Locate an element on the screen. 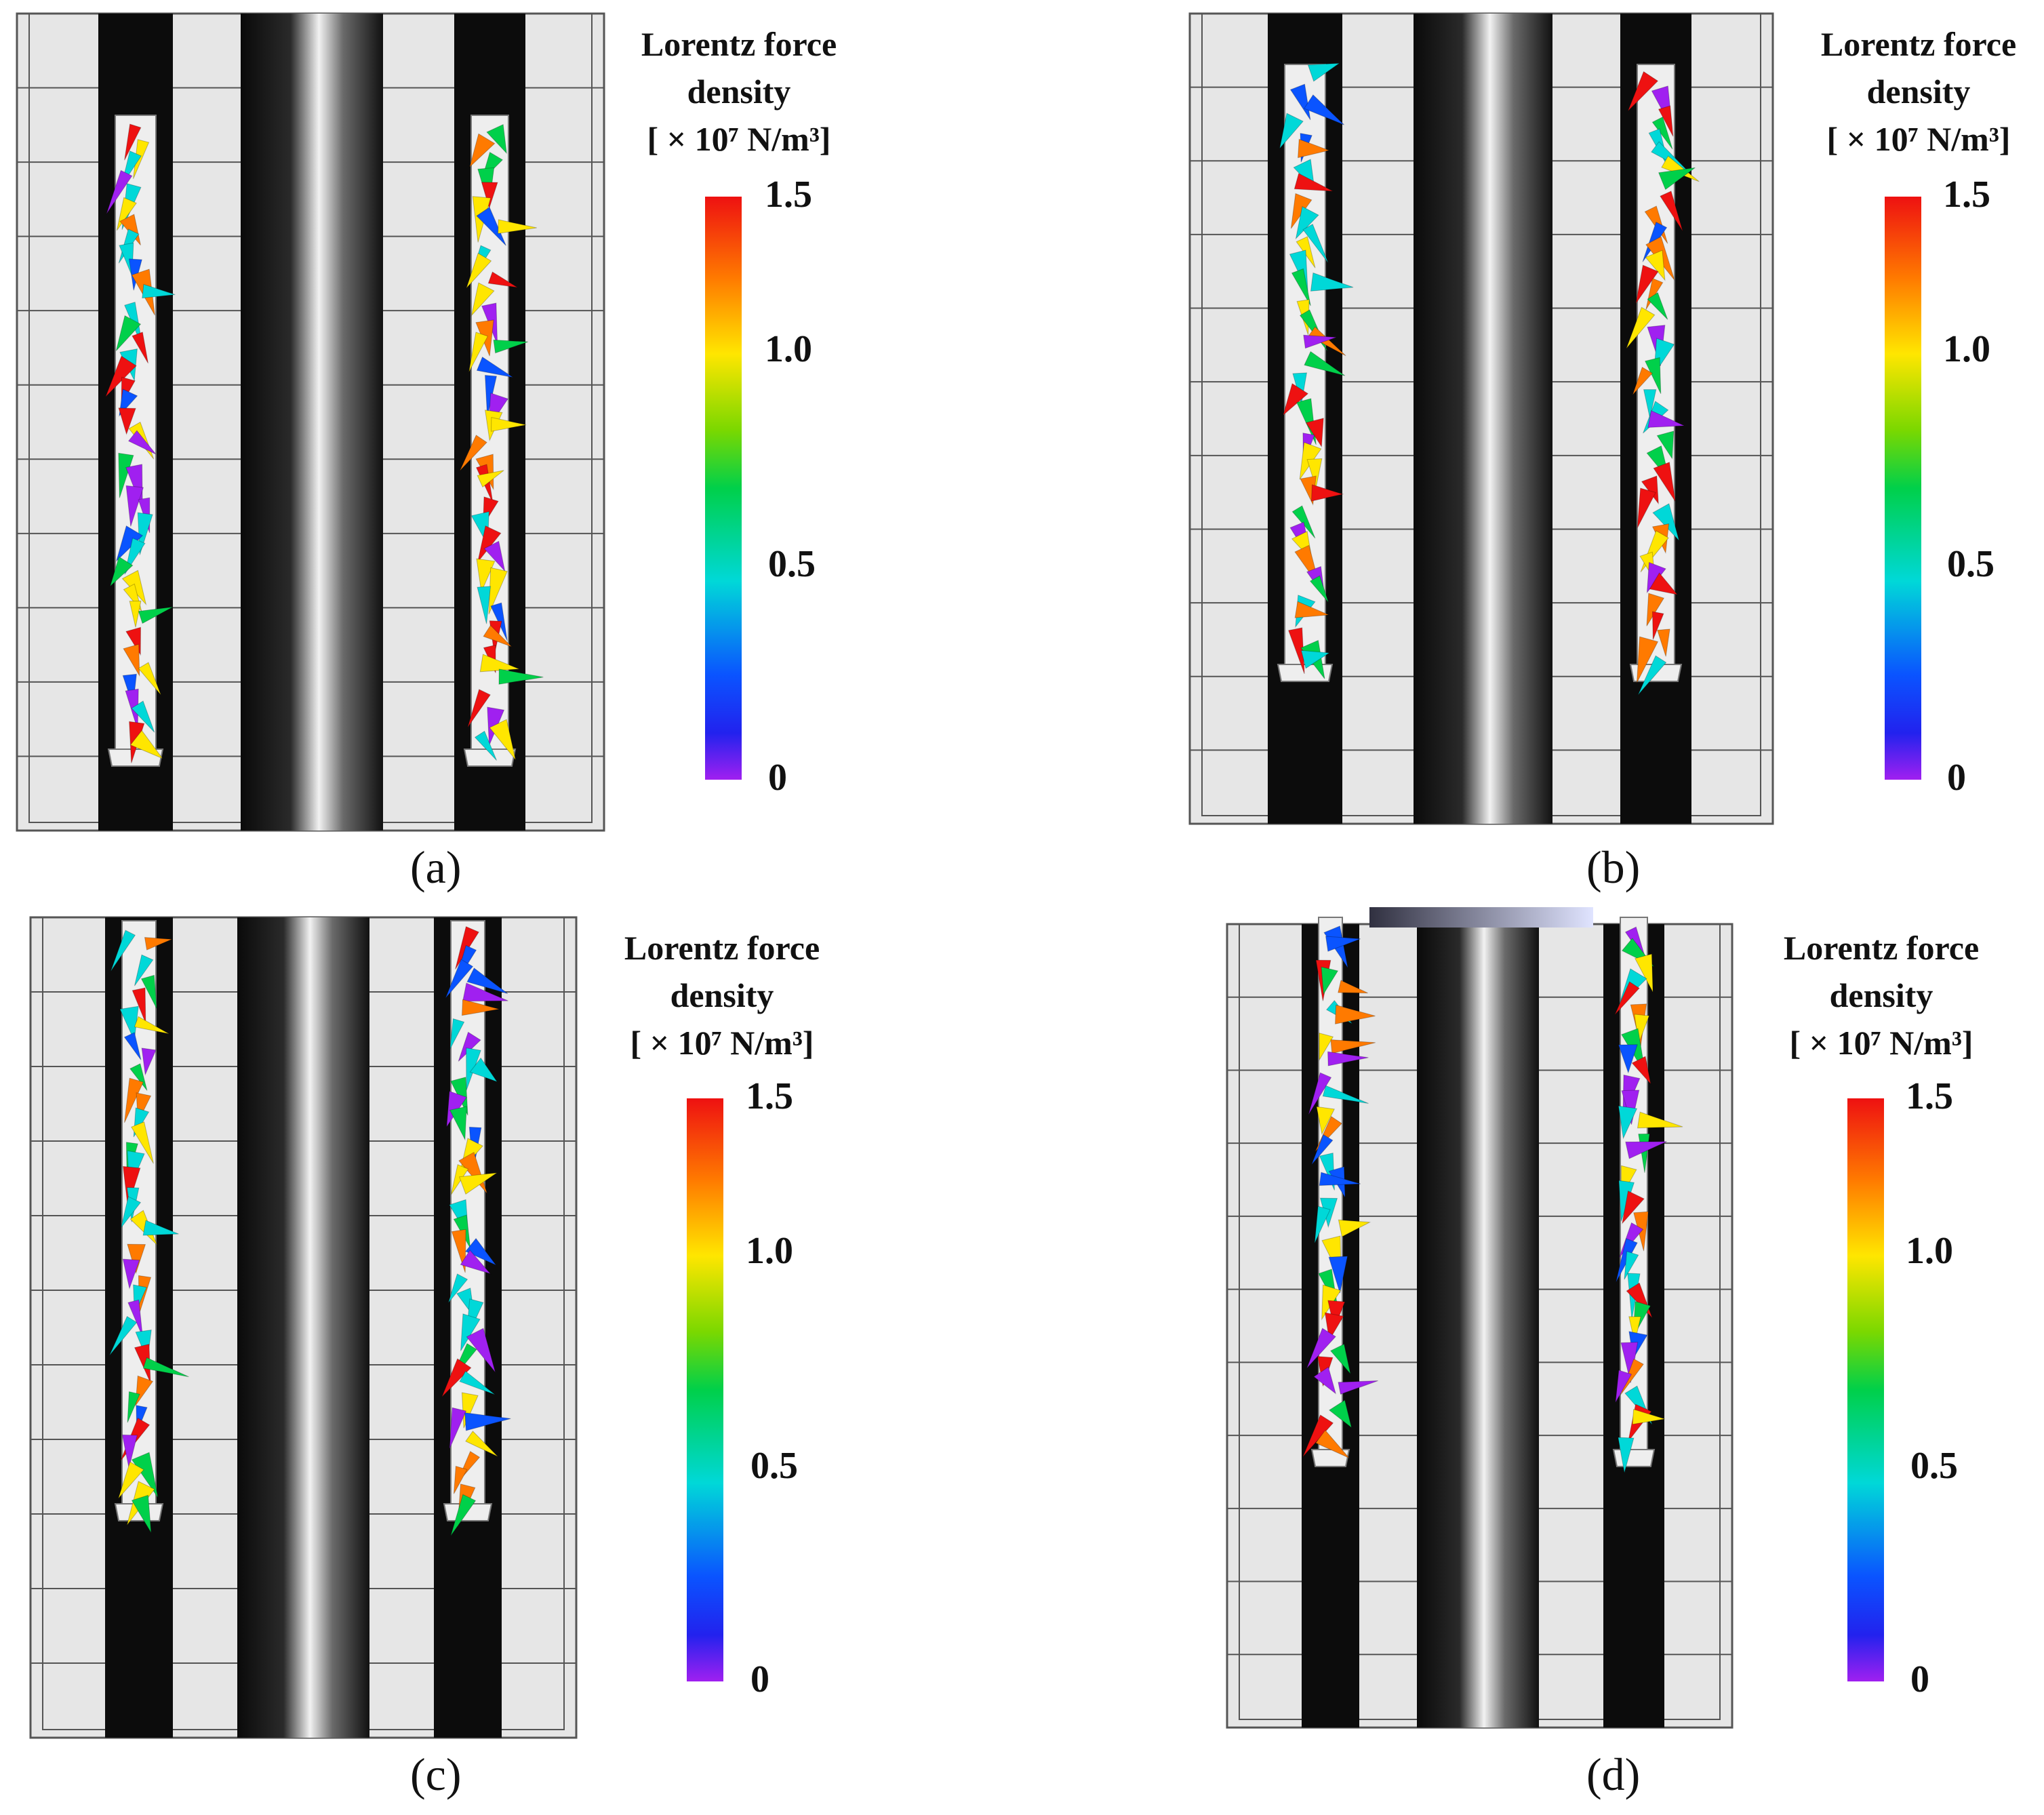  simulation-view-c is located at coordinates (303, 1327).